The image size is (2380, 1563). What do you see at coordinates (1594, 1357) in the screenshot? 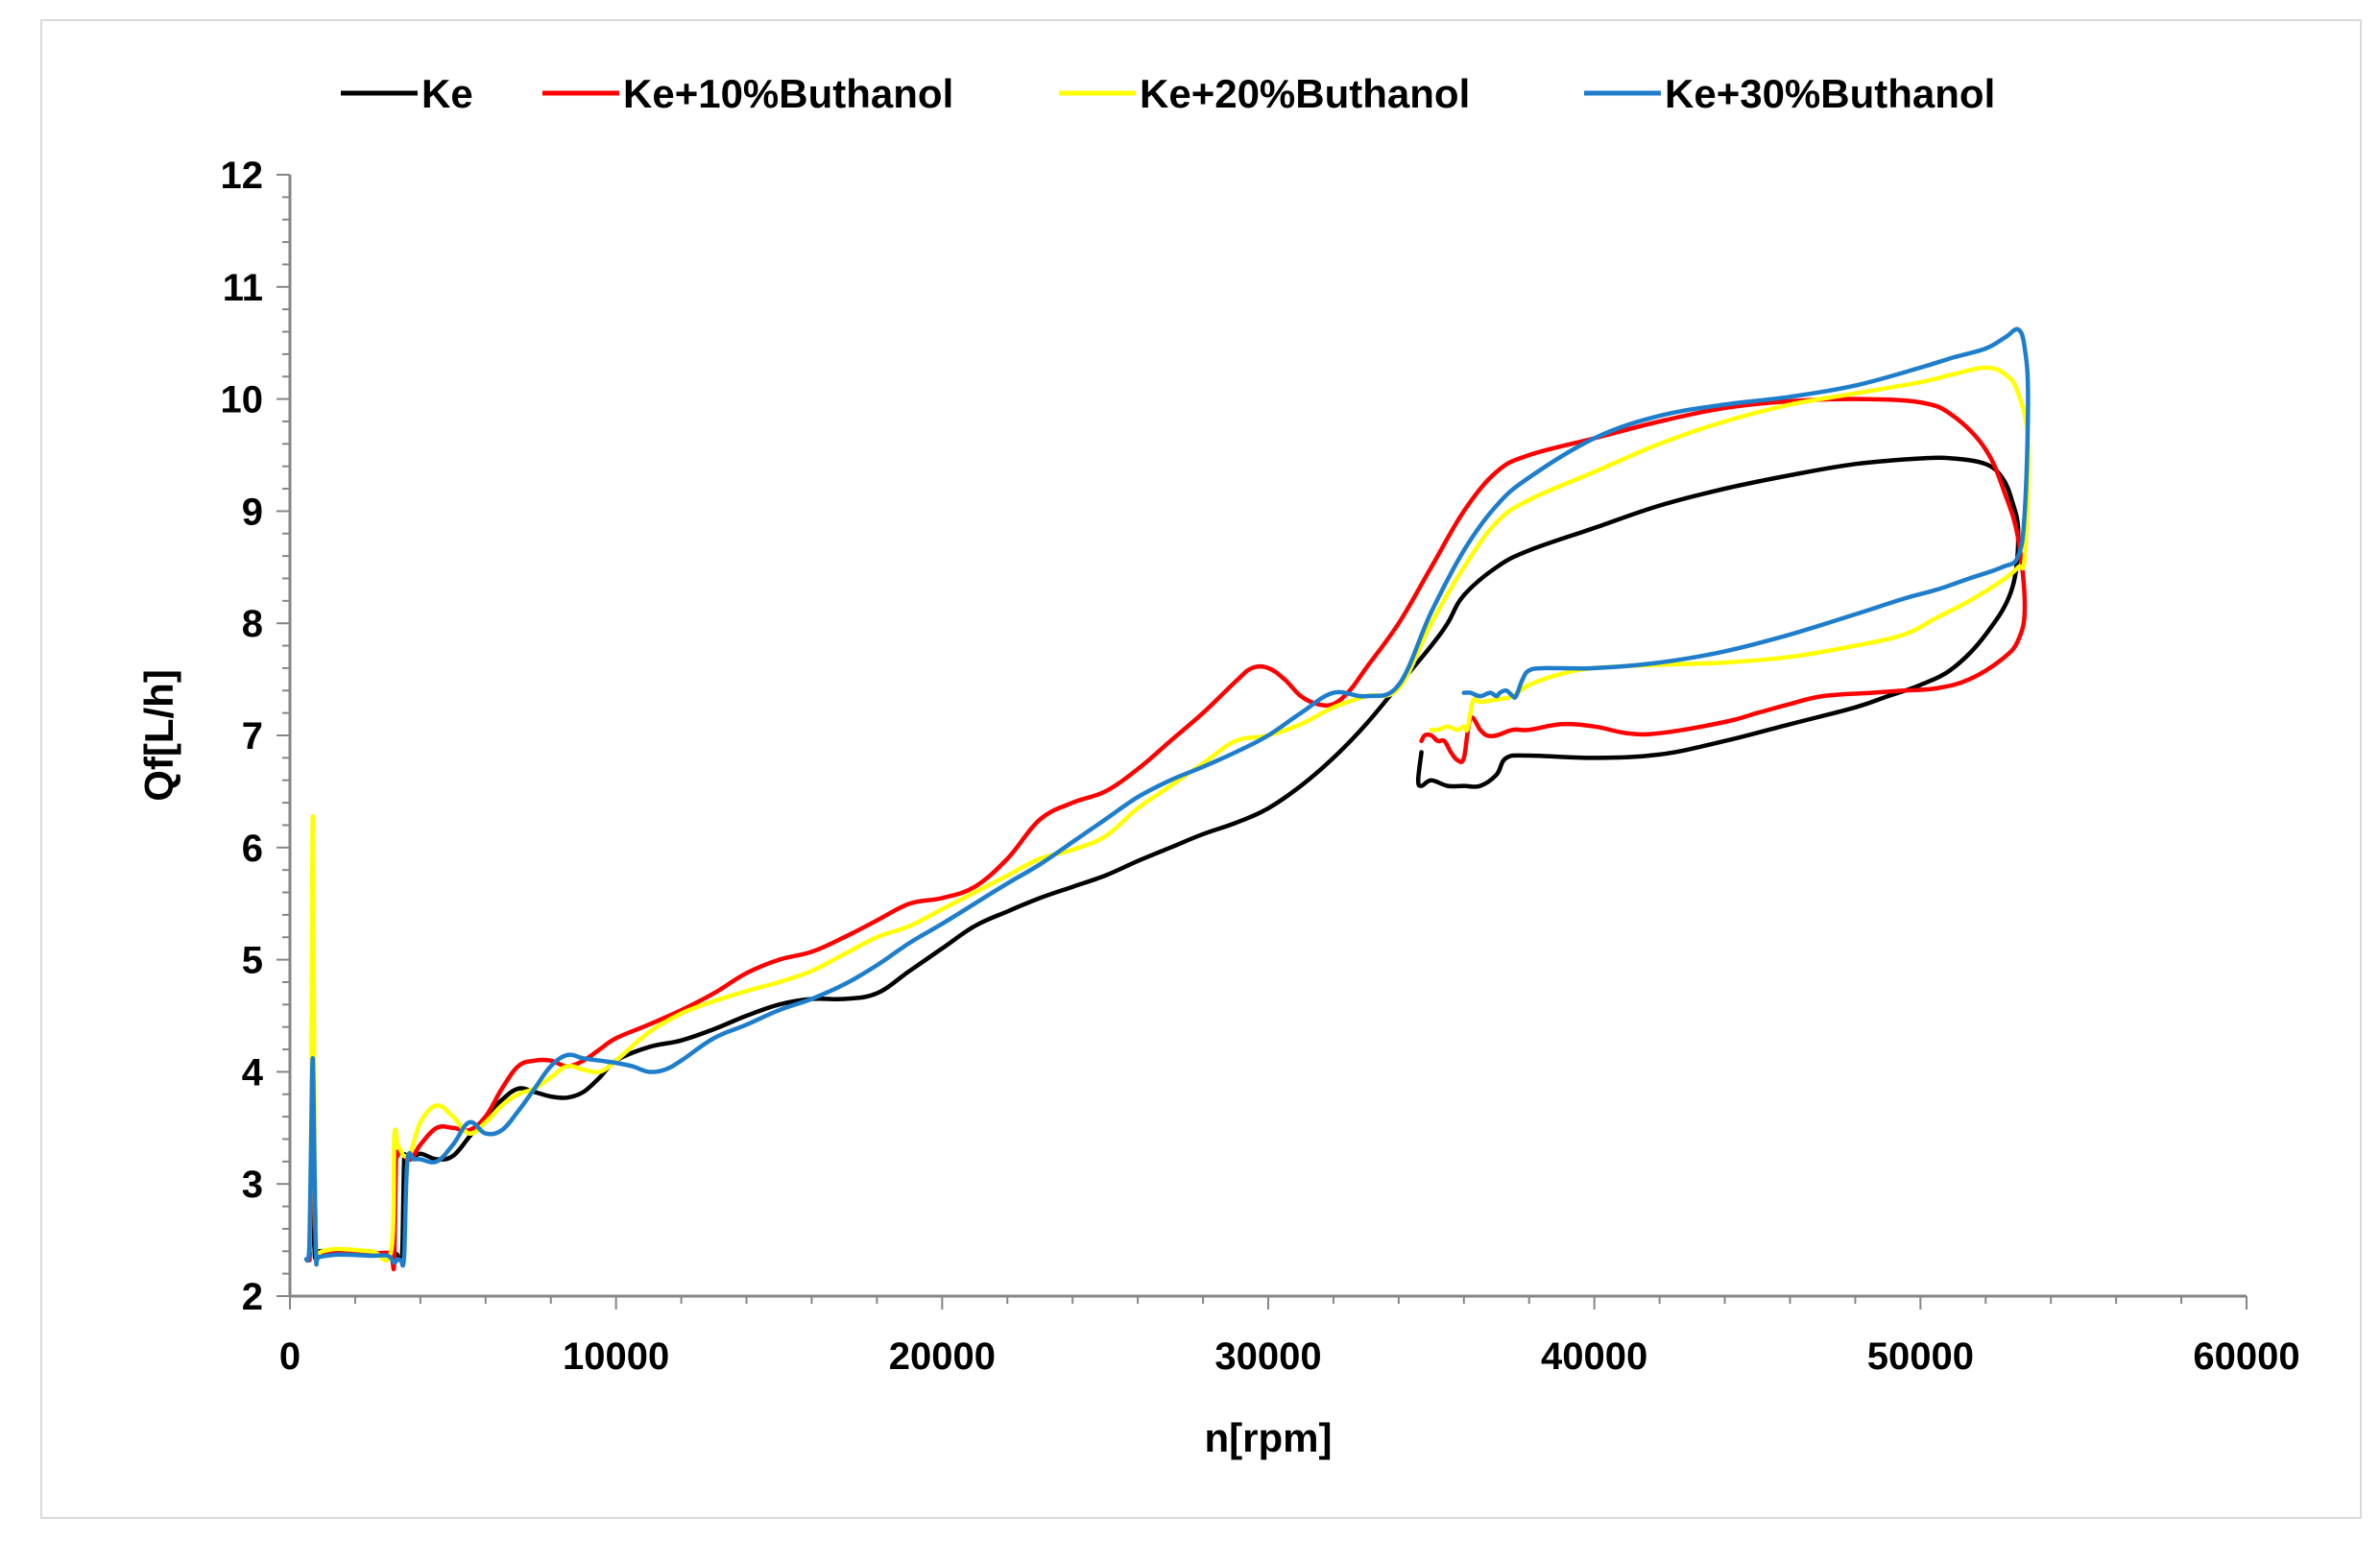
I see `x-tick-label: 40000` at bounding box center [1594, 1357].